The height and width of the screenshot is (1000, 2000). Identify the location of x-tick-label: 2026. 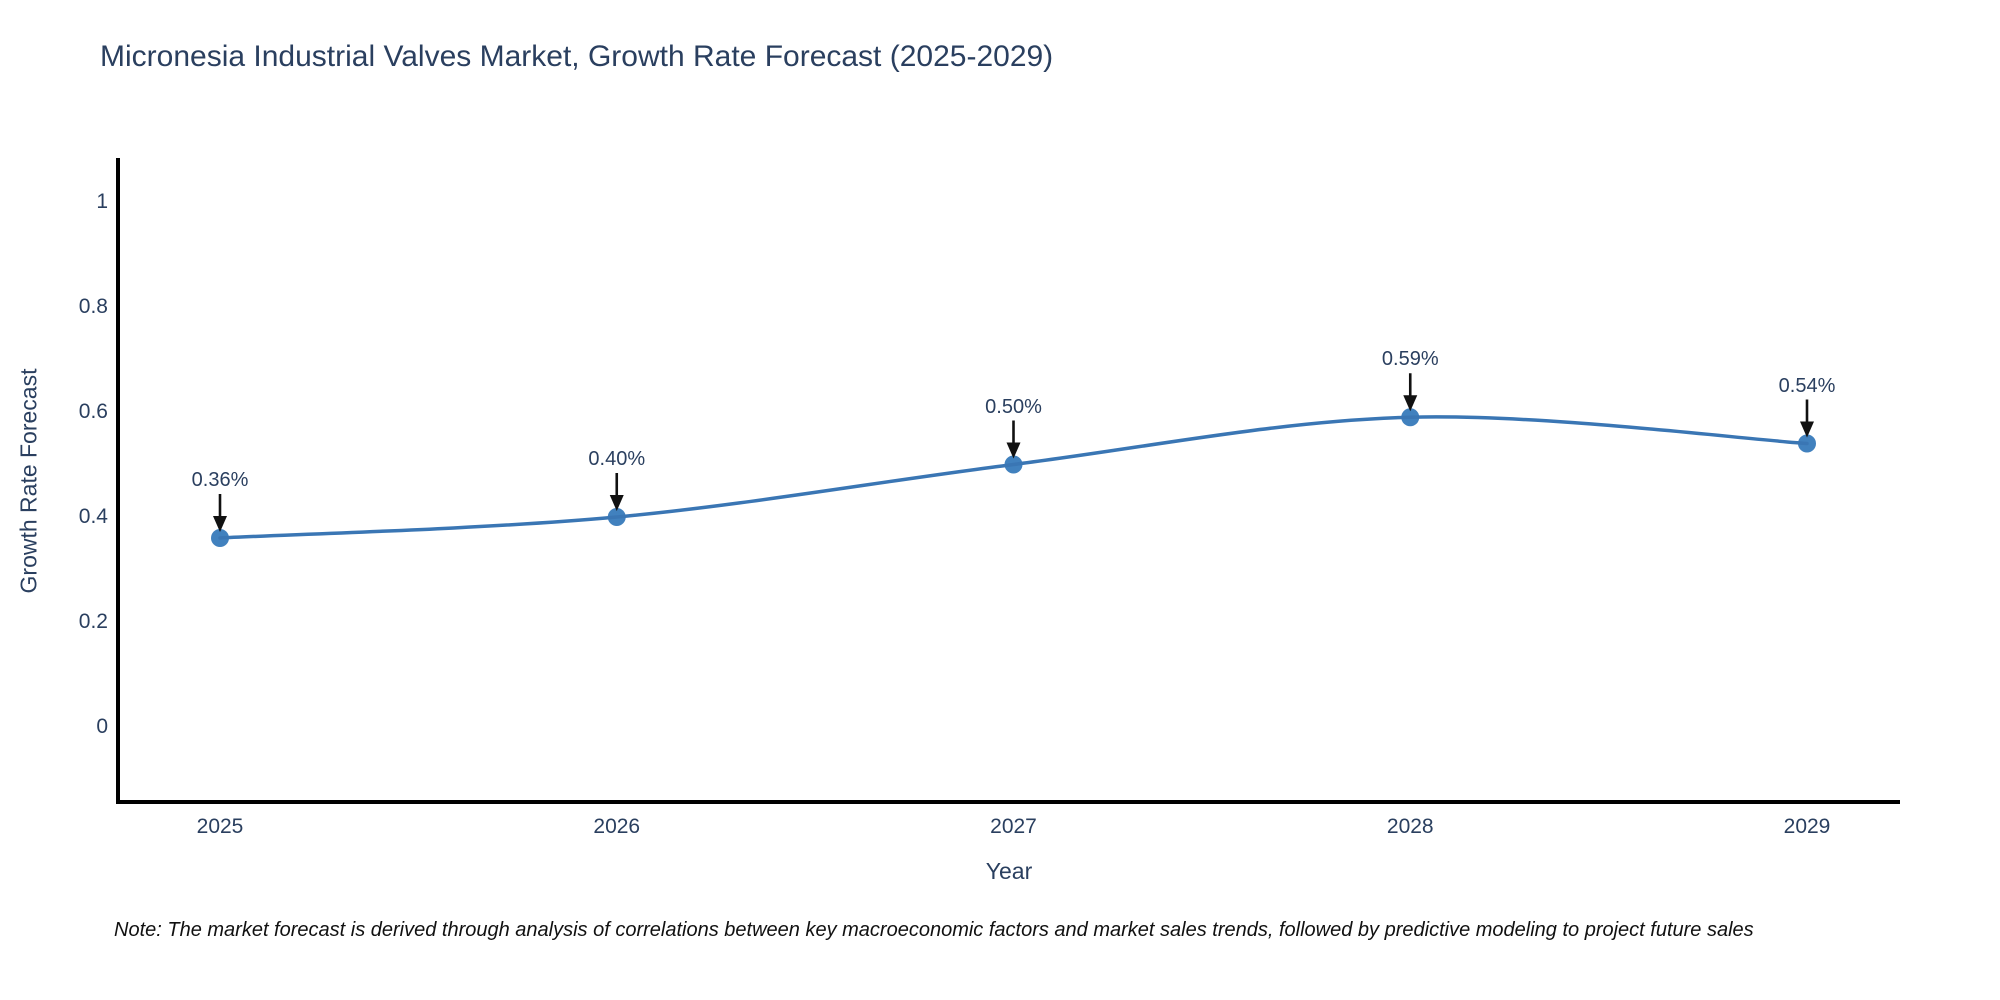
(617, 826).